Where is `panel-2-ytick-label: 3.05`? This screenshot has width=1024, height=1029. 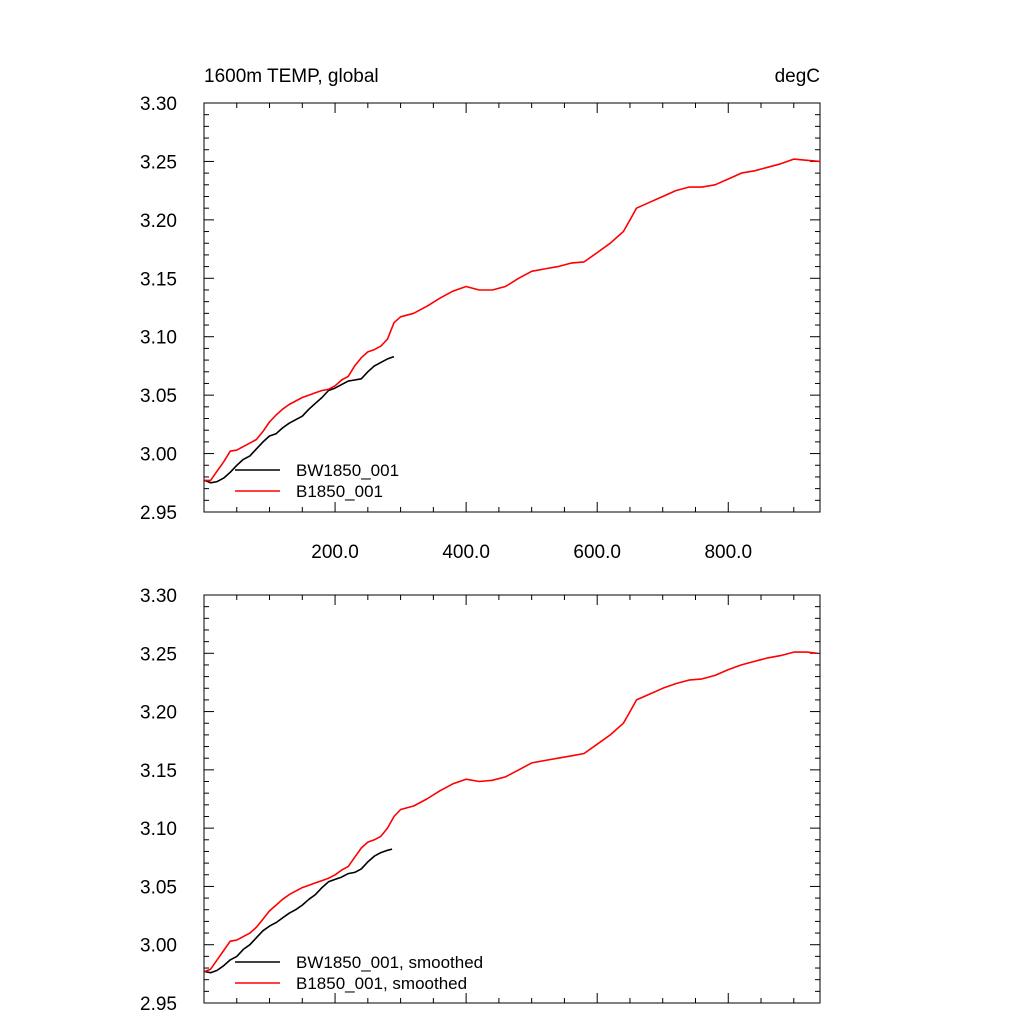 panel-2-ytick-label: 3.05 is located at coordinates (158, 887).